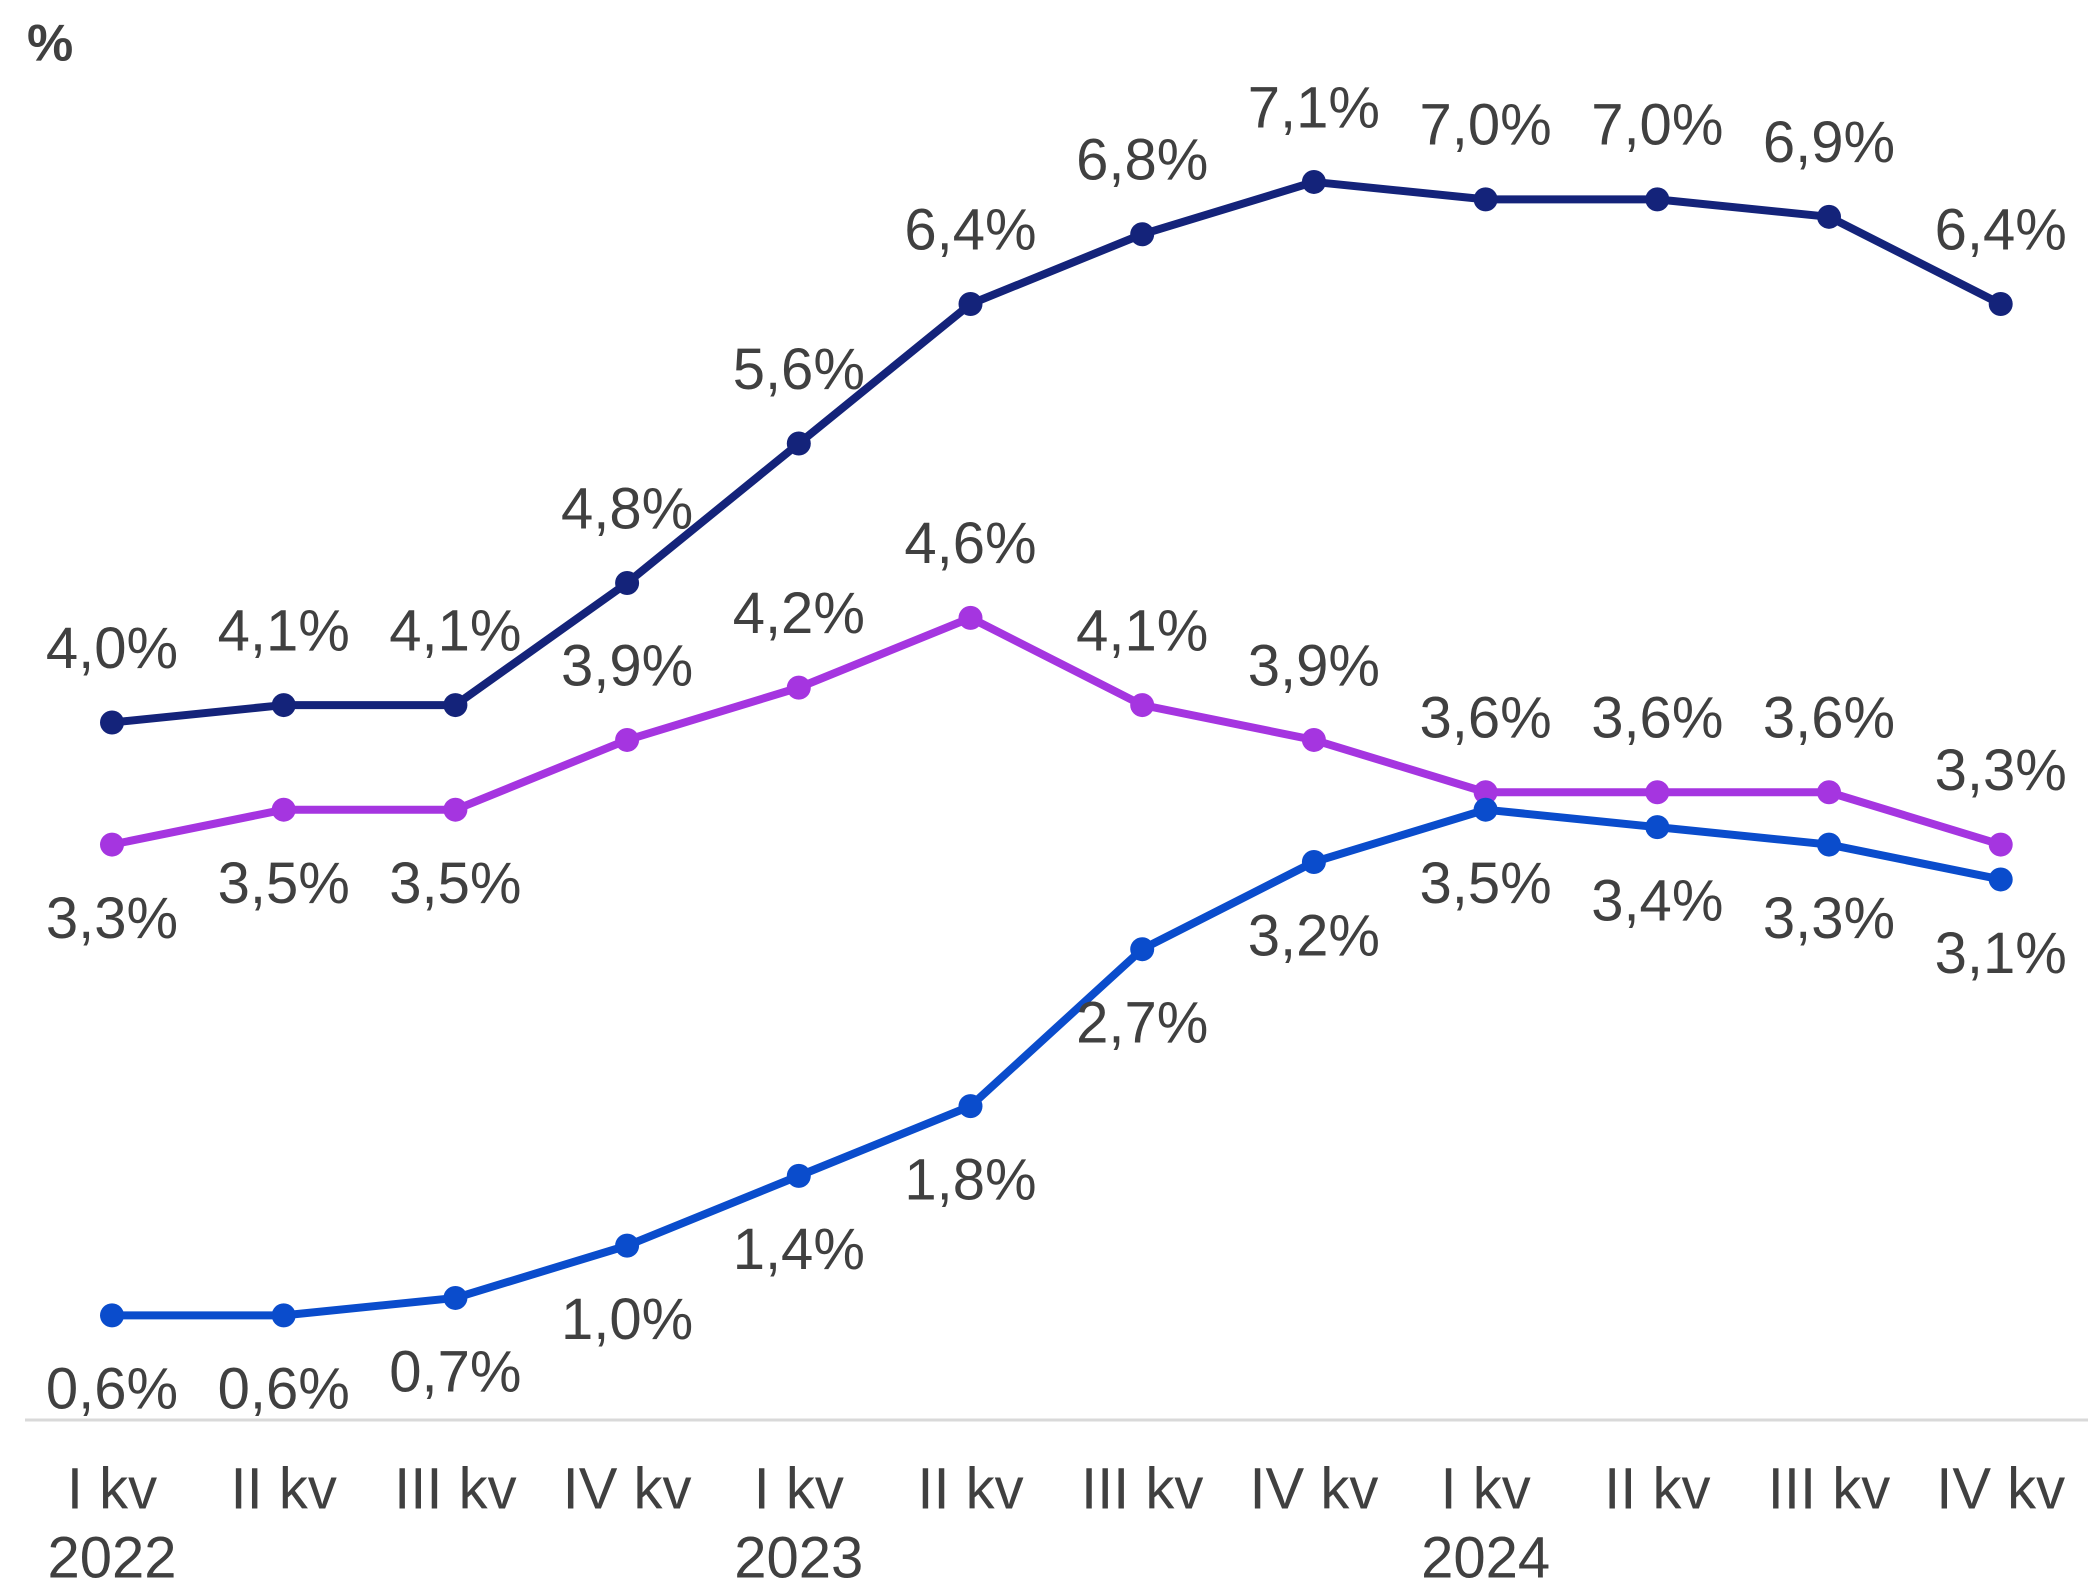 Image resolution: width=2090 pixels, height=1595 pixels. Describe the element at coordinates (455, 1371) in the screenshot. I see `data-label: 0,7%` at that location.